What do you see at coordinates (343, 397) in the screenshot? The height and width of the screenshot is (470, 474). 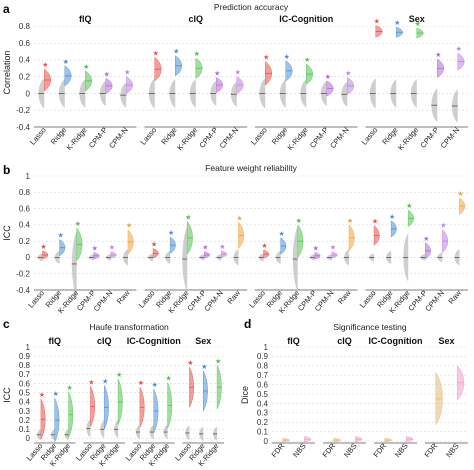 I see `violin-group: cIQ FDR NBS` at bounding box center [343, 397].